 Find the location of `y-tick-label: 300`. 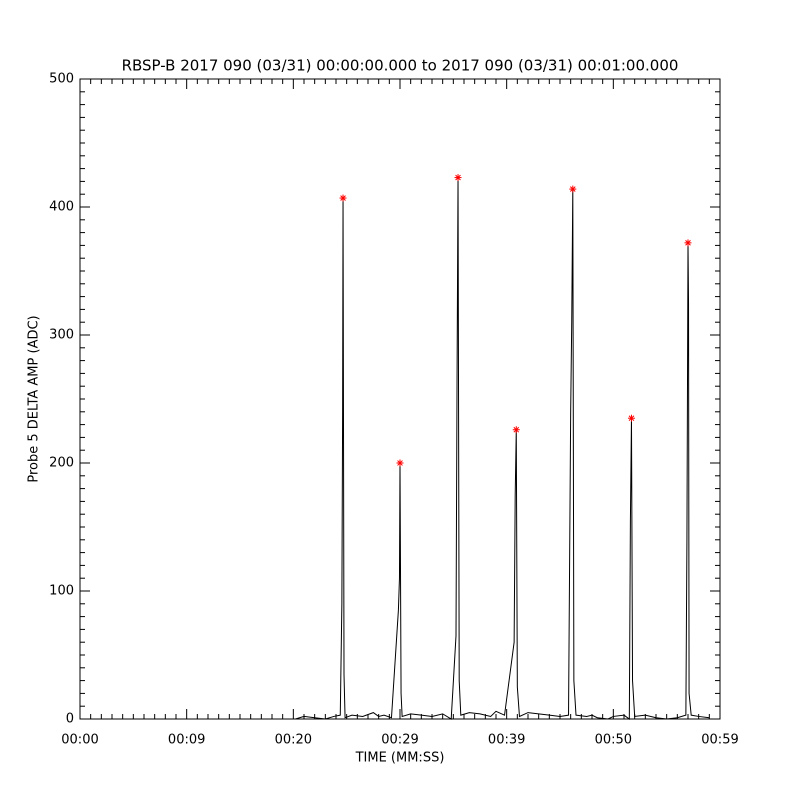

y-tick-label: 300 is located at coordinates (61, 335).